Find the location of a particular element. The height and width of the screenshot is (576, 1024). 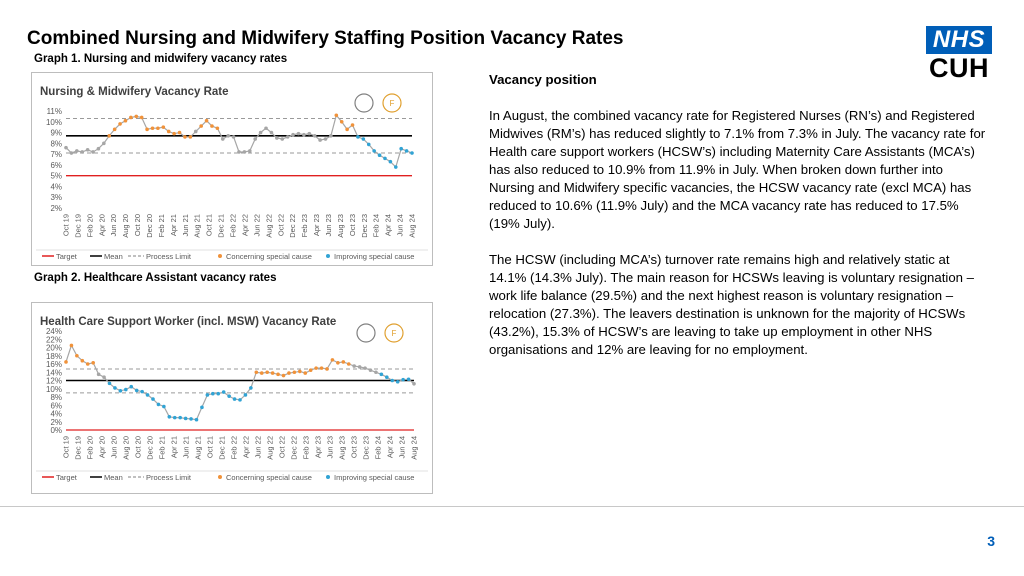

vacancy-heading: Vacancy position is located at coordinates (543, 79).